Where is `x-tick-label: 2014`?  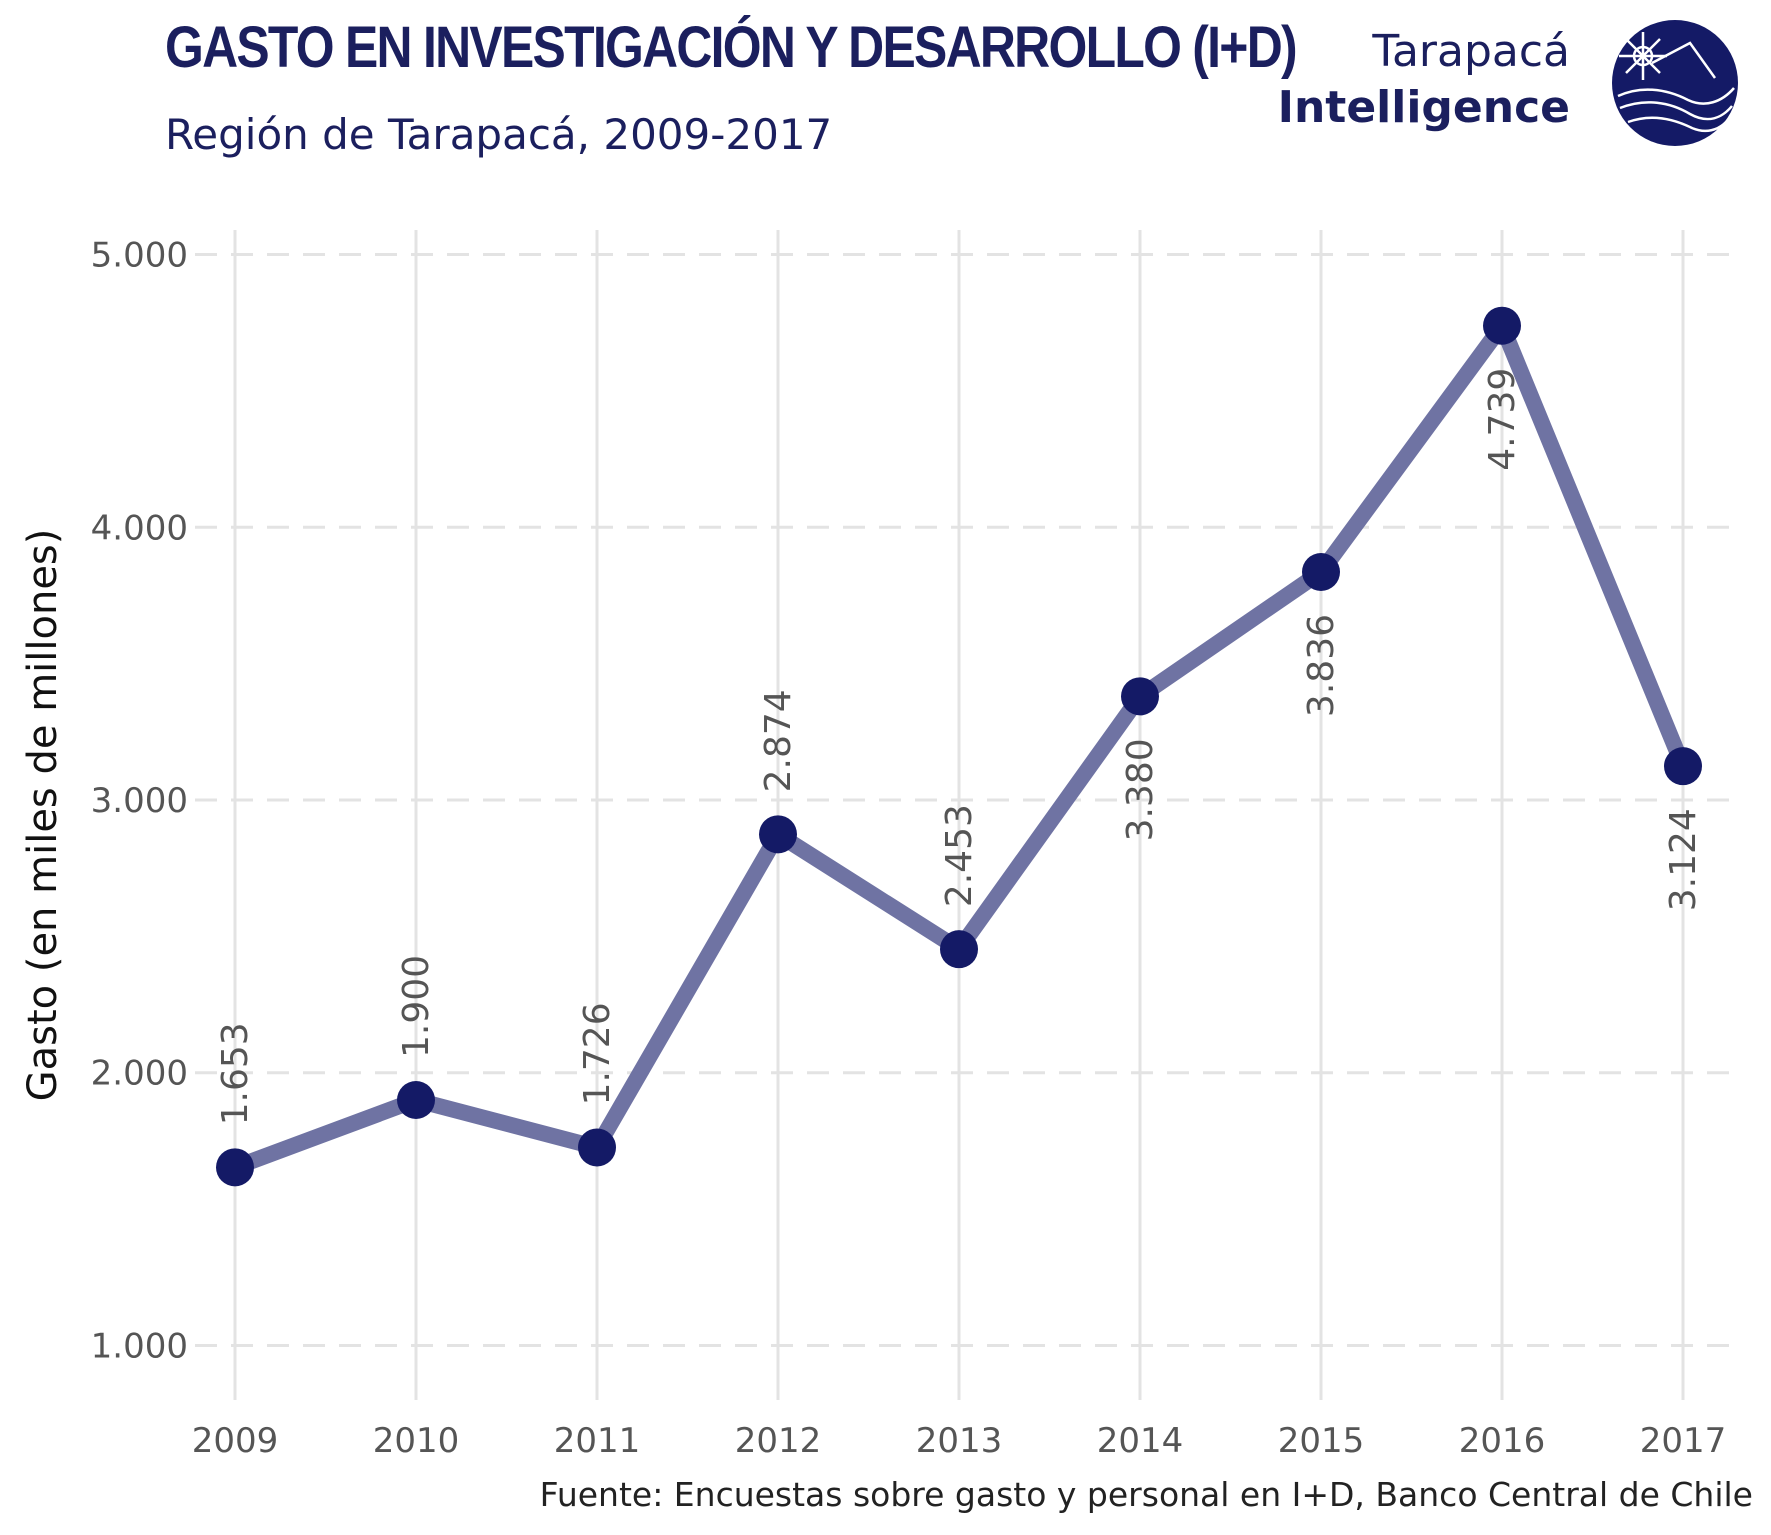 x-tick-label: 2014 is located at coordinates (1140, 1441).